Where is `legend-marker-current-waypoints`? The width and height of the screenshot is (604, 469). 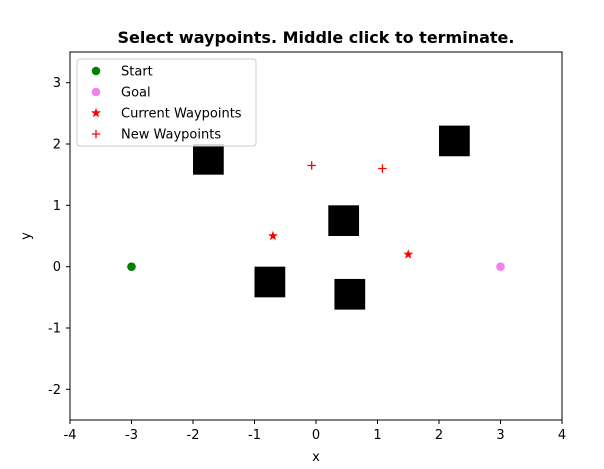
legend-marker-current-waypoints is located at coordinates (96, 112).